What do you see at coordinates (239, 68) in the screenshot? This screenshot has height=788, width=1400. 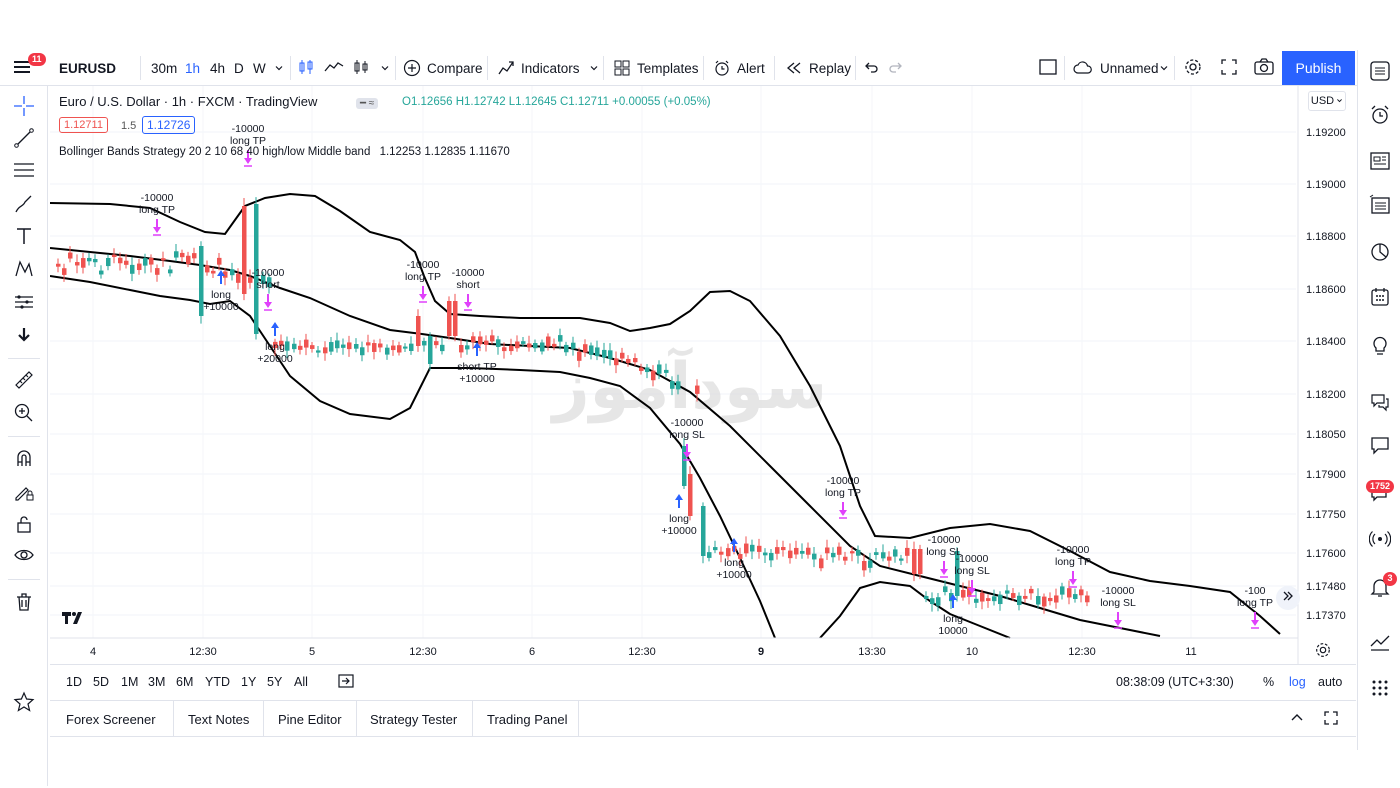 I see `interval-d: D` at bounding box center [239, 68].